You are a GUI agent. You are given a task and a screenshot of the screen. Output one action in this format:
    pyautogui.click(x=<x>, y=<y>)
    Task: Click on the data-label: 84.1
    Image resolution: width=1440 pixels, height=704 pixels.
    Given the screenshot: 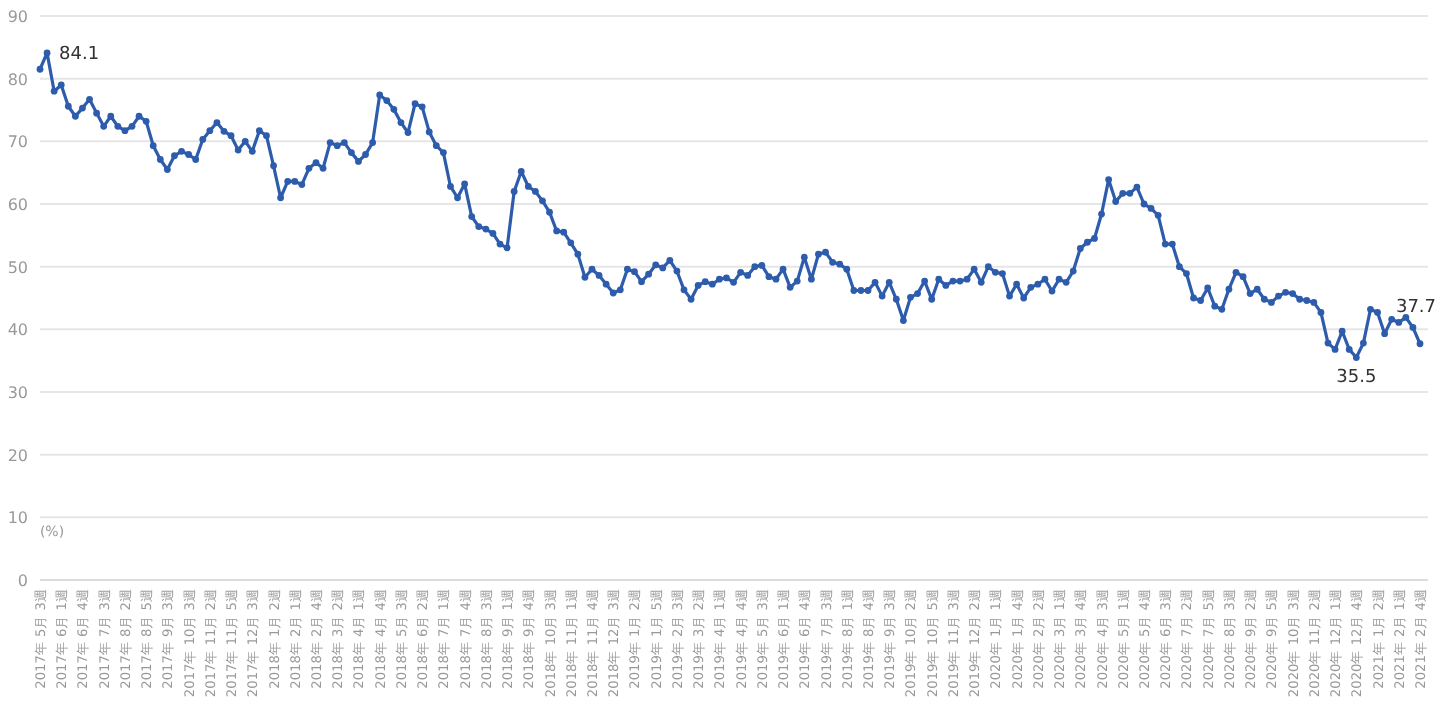 What is the action you would take?
    pyautogui.click(x=79, y=54)
    